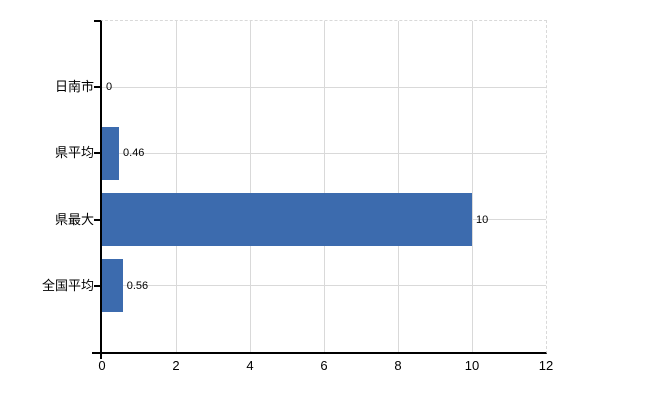 This screenshot has height=400, width=650. Describe the element at coordinates (324, 365) in the screenshot. I see `x-tick-label: 6` at that location.